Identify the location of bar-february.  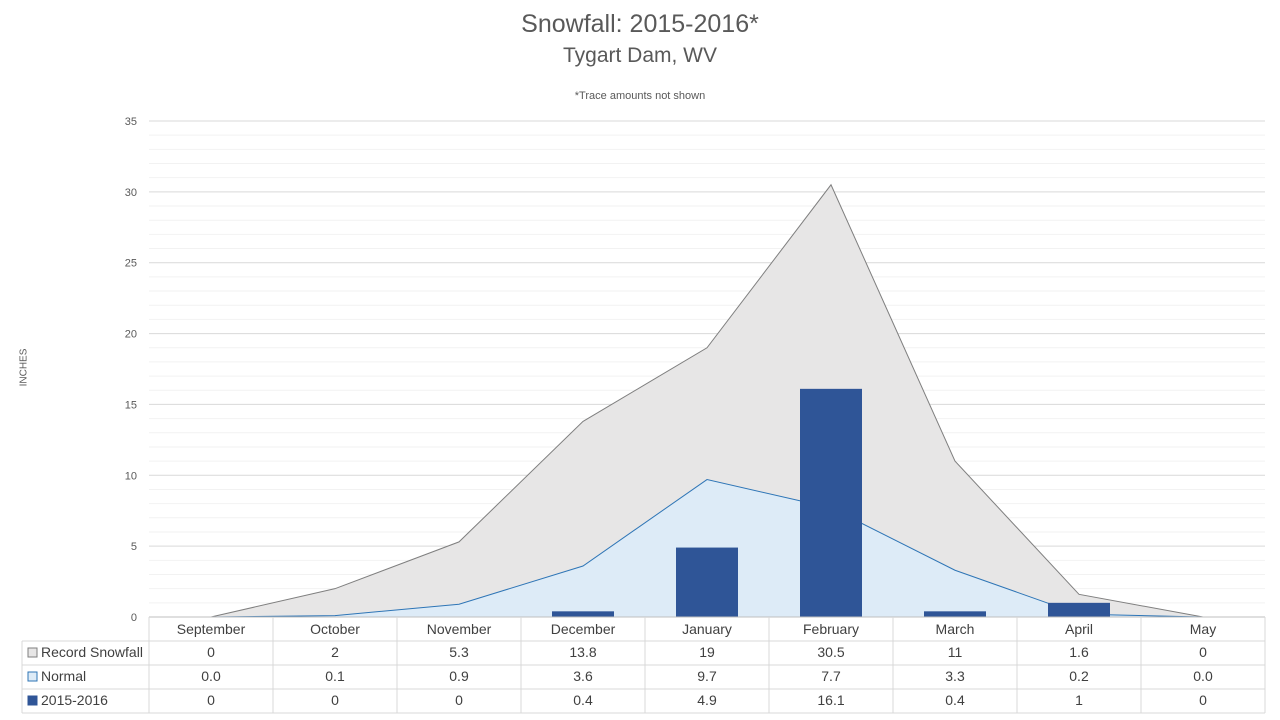
(831, 502).